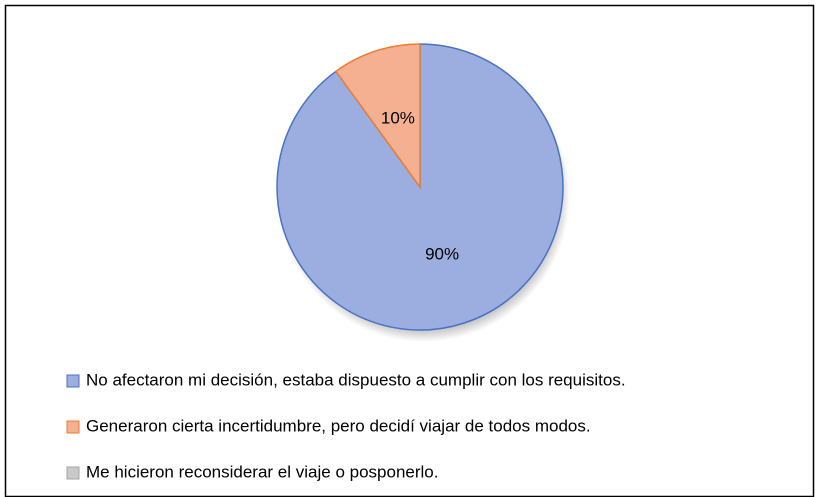 The image size is (819, 497). I want to click on pie-slice, so click(377, 116).